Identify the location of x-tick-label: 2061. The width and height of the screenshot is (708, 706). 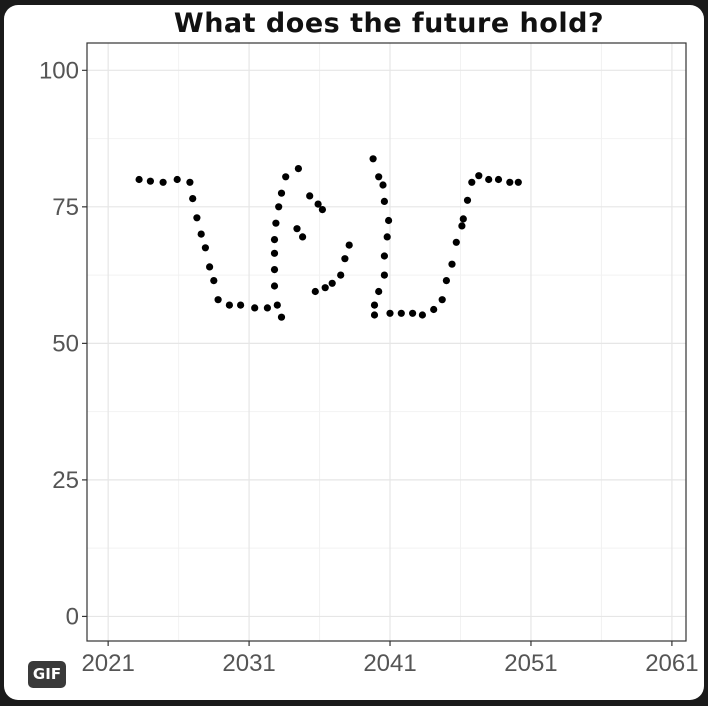
(671, 663).